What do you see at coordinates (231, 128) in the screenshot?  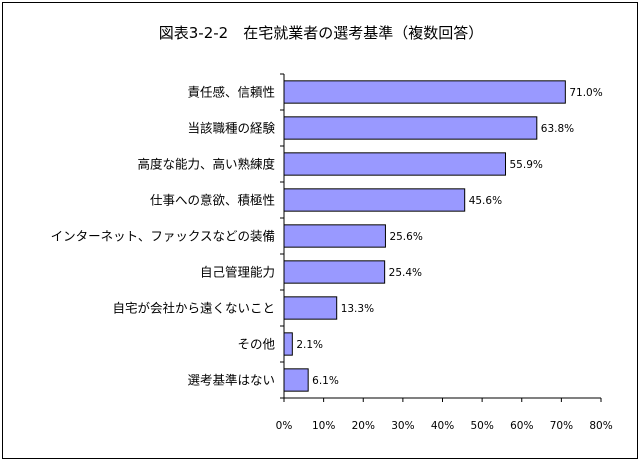 I see `category-label-1: 当該職種の経験` at bounding box center [231, 128].